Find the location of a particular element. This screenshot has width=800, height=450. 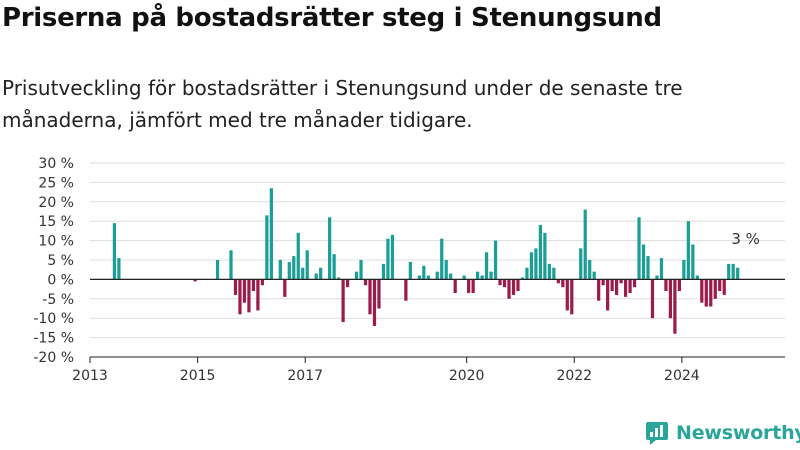

y-tick-label: 5 % is located at coordinates (60, 261).